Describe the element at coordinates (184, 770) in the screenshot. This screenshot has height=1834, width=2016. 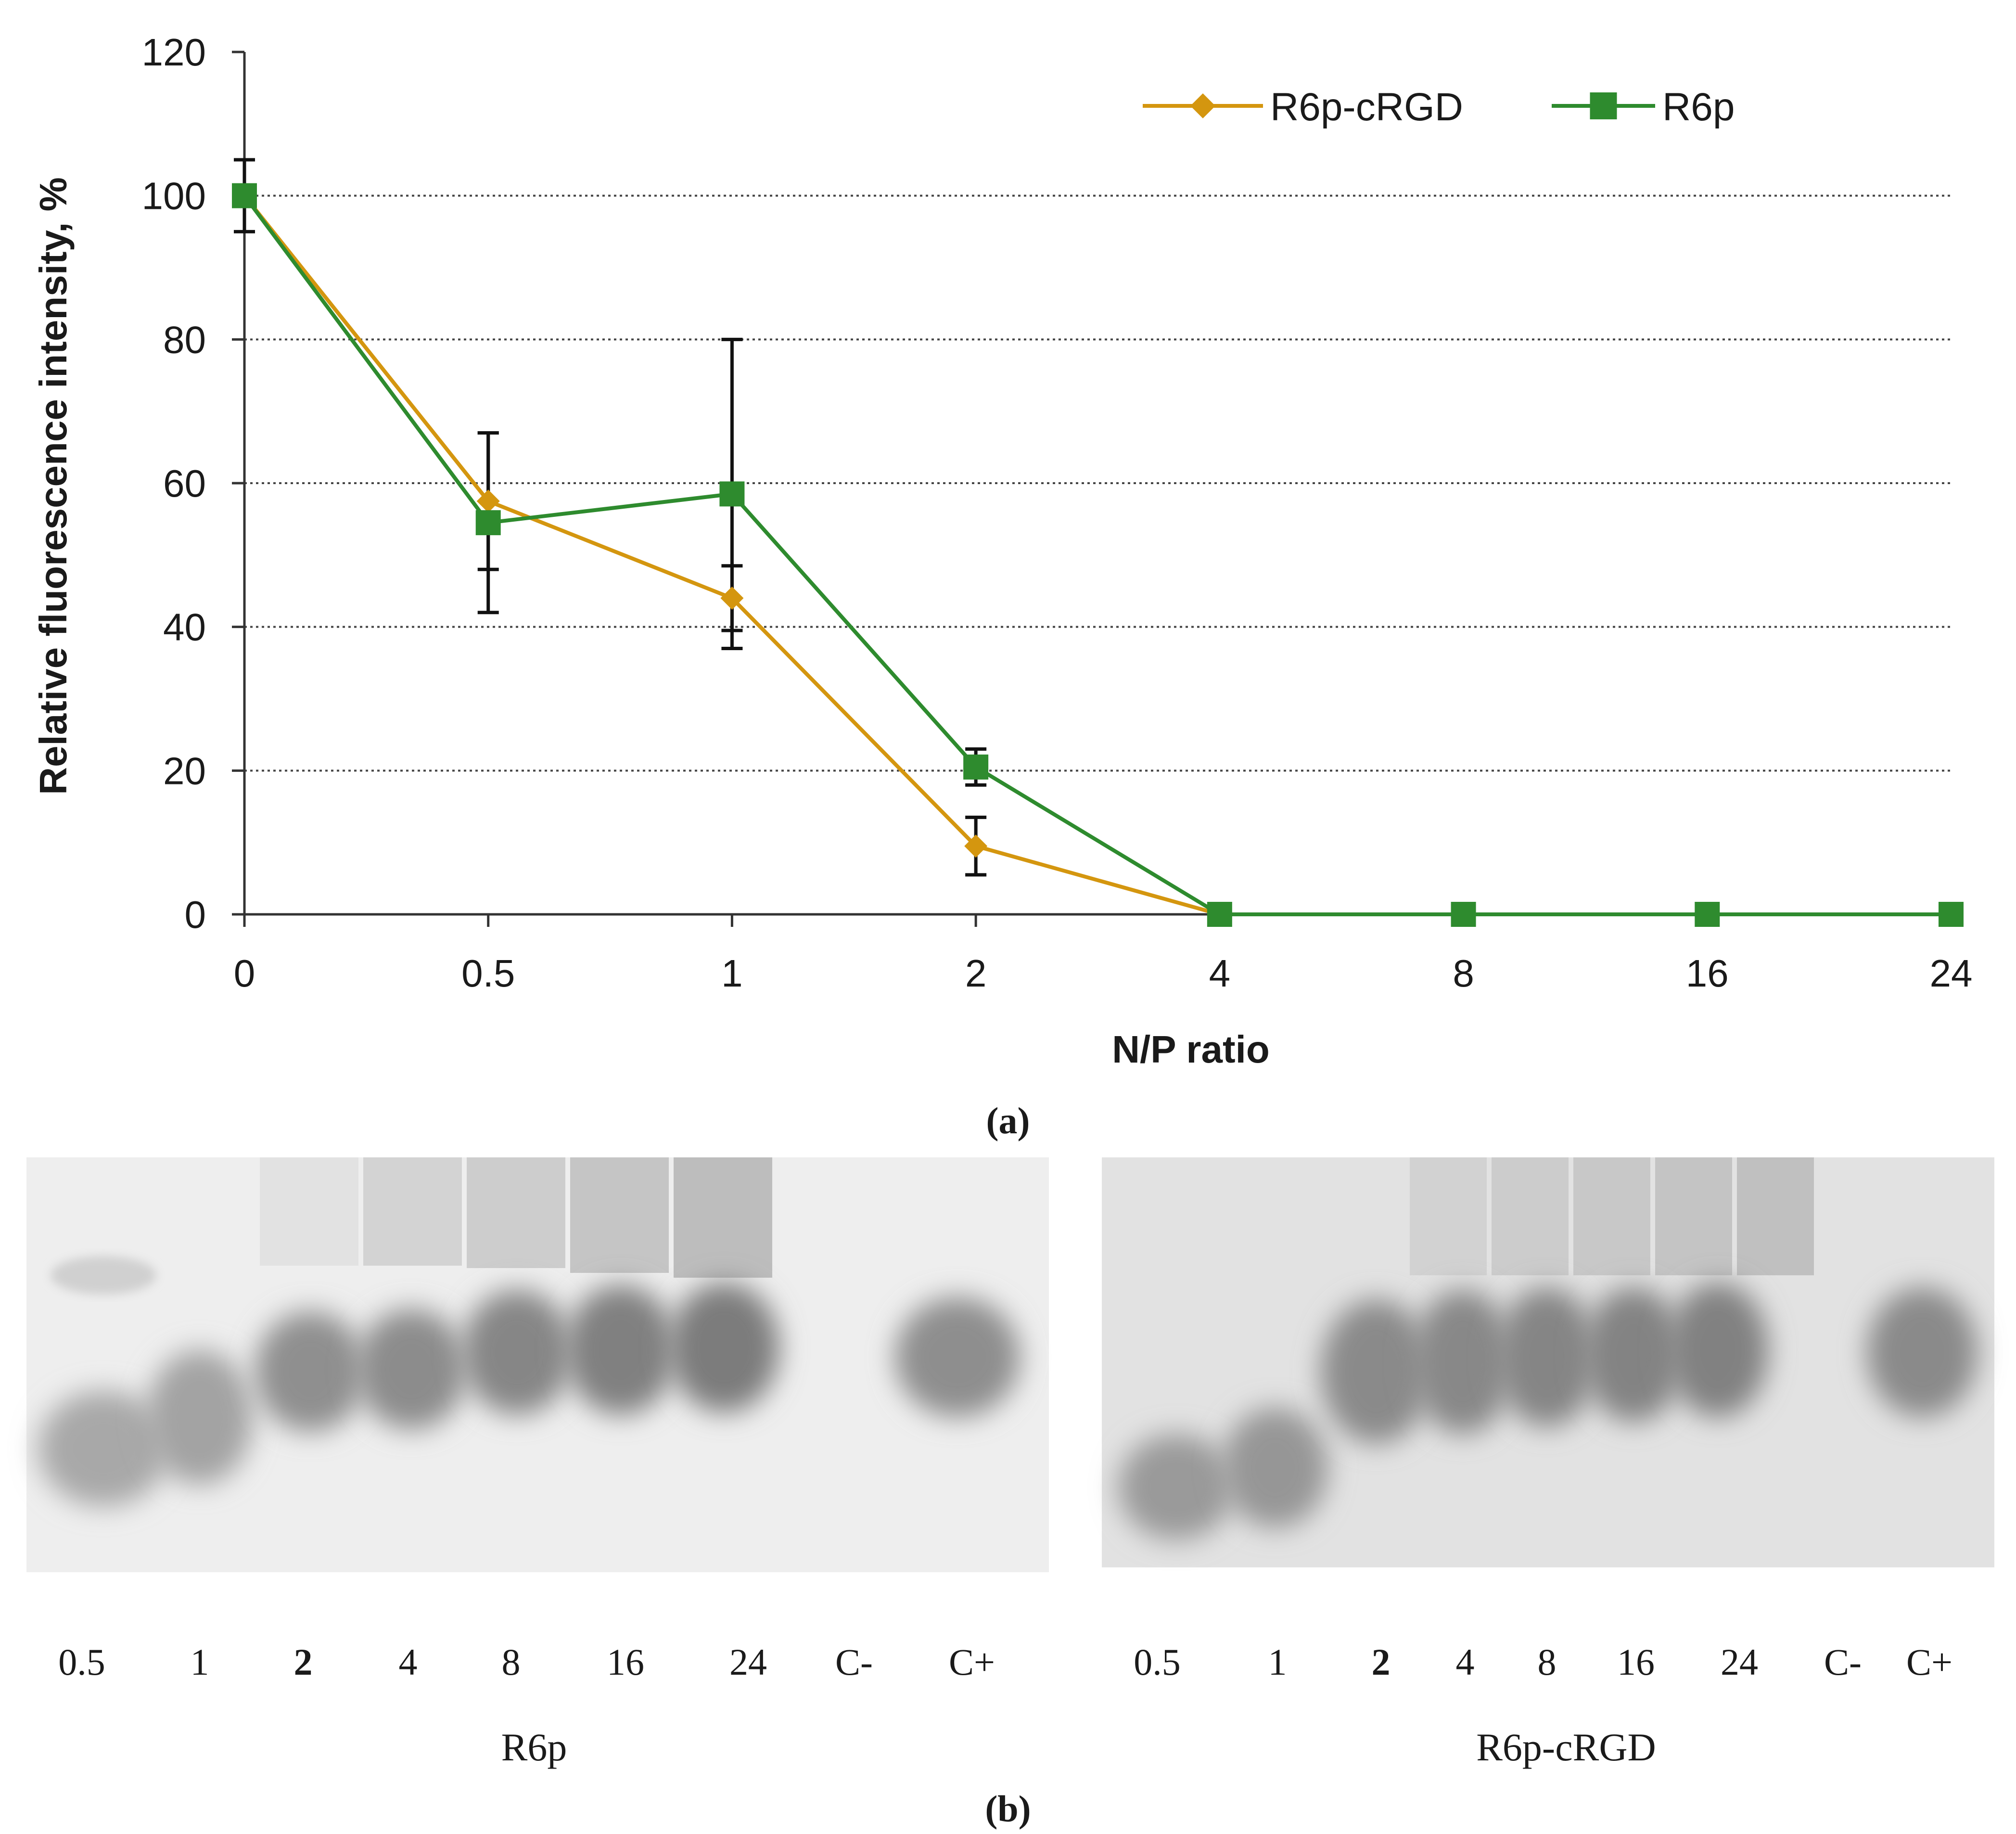
I see `y-tick-label: 20` at that location.